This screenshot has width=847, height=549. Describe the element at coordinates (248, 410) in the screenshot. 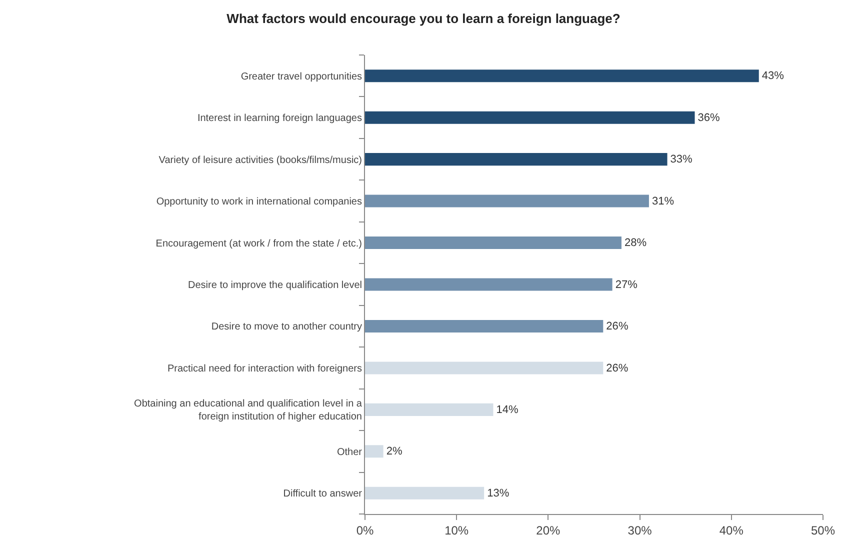

I see `y-tick-label: Obtaining an educational and qualification level in a foreign institution of higher education` at that location.